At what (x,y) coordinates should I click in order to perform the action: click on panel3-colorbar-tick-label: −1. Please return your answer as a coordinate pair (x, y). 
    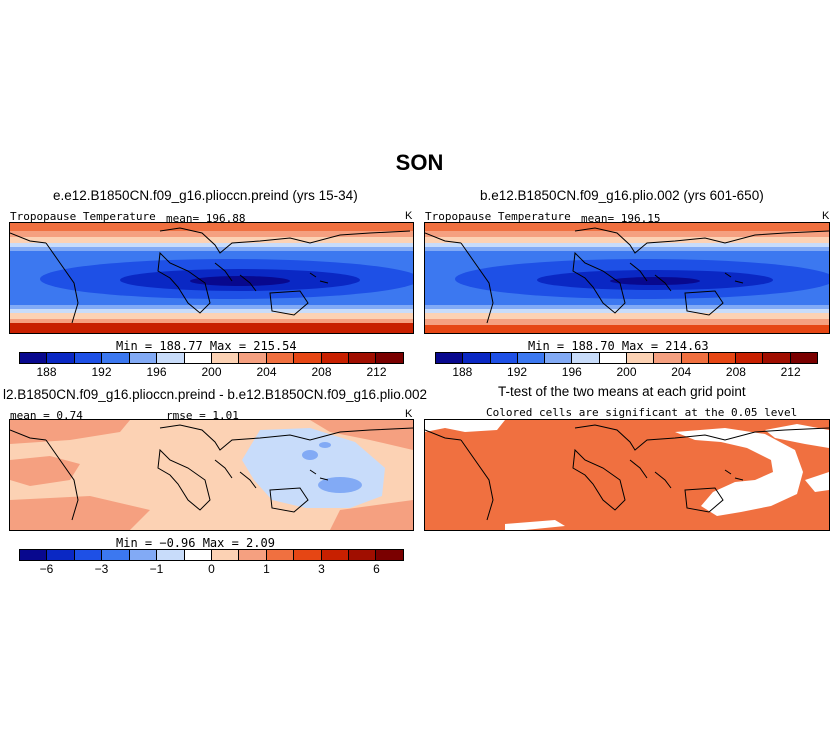
    Looking at the image, I should click on (156, 569).